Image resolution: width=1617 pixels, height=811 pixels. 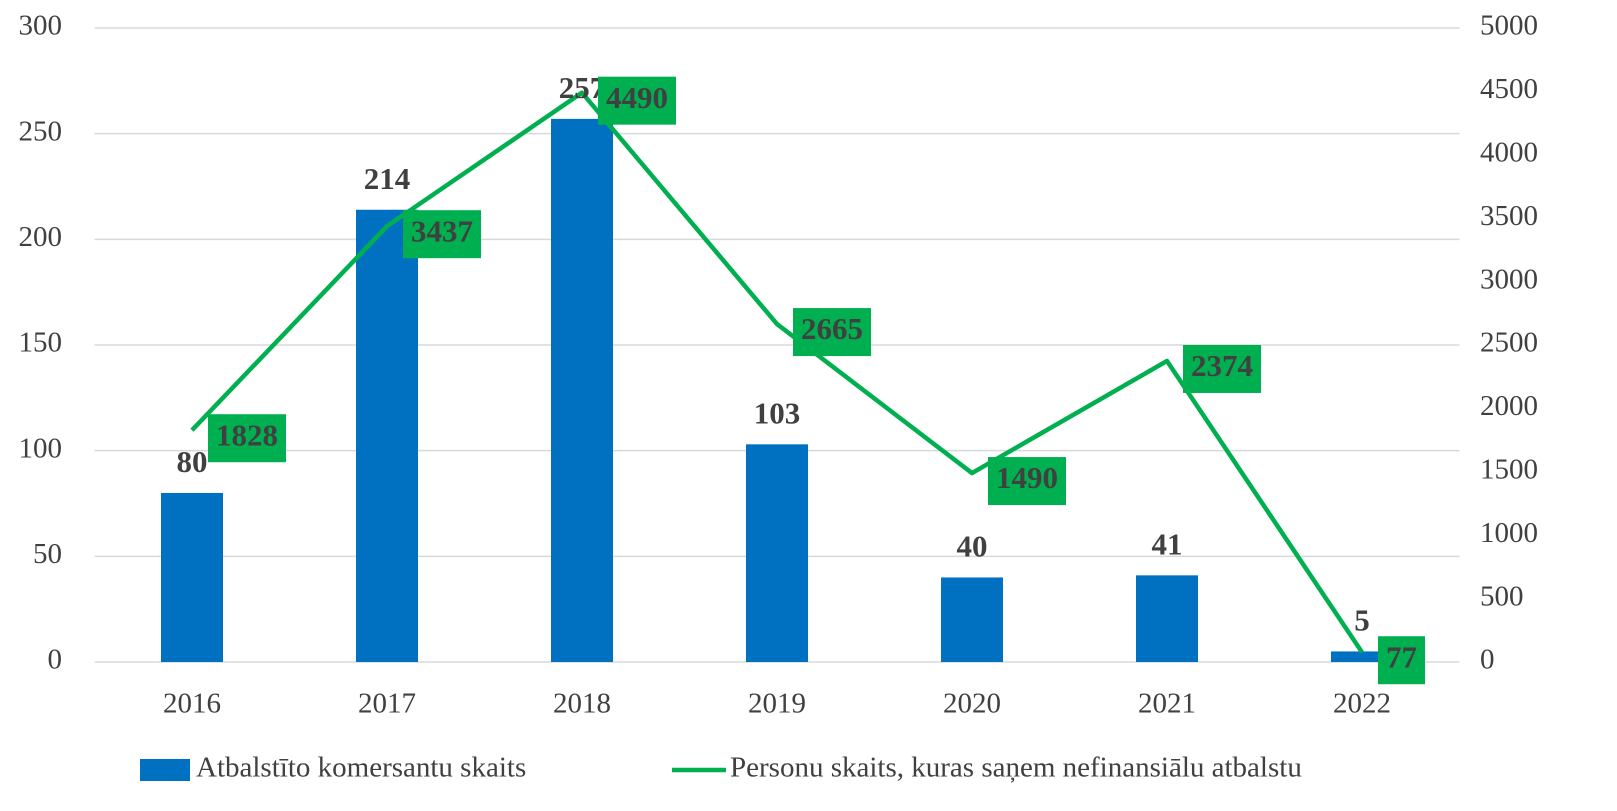 What do you see at coordinates (972, 546) in the screenshot?
I see `data-label: 40` at bounding box center [972, 546].